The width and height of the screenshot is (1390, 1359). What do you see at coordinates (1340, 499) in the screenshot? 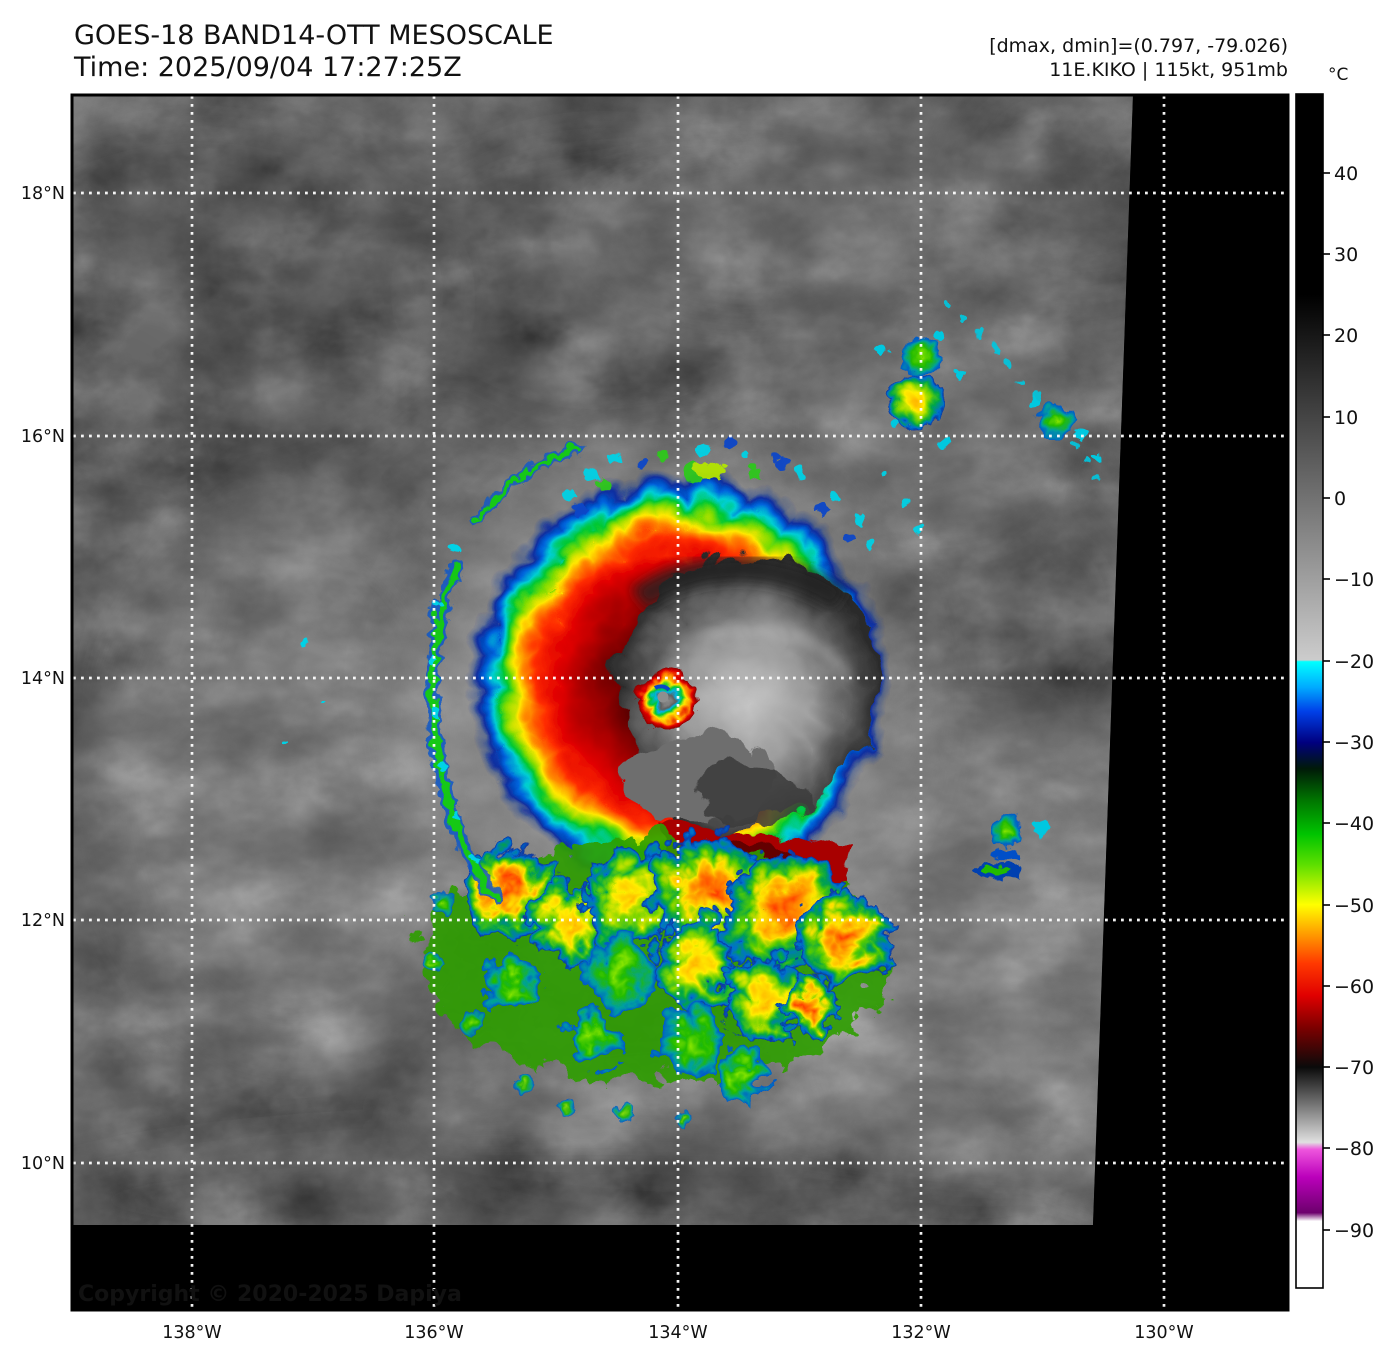
I see `colorbar-tick: 0` at bounding box center [1340, 499].